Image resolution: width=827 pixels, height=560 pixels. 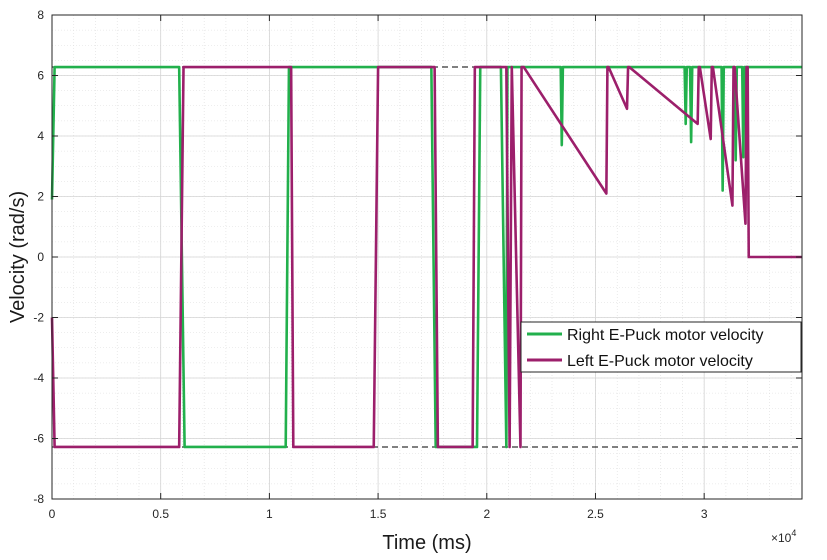 I want to click on x-tick-label: 2.5, so click(x=595, y=514).